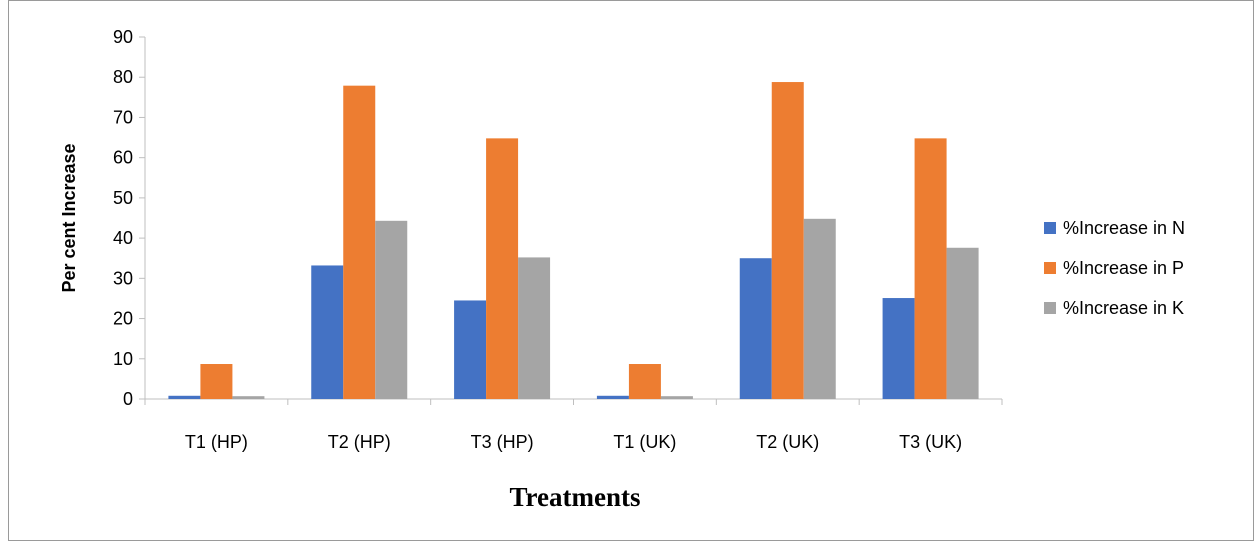 This screenshot has width=1255, height=542. What do you see at coordinates (123, 158) in the screenshot?
I see `y-tick-label: 60` at bounding box center [123, 158].